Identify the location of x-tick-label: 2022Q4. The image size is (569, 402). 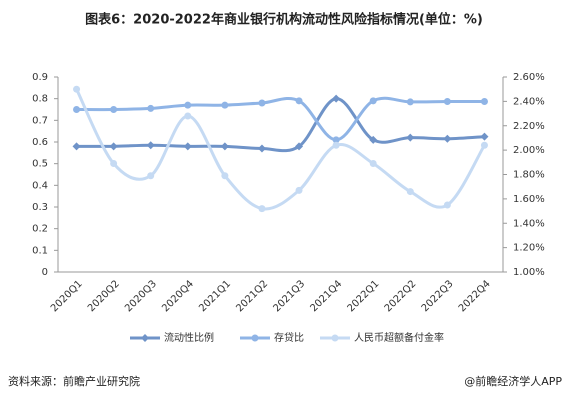
(475, 296).